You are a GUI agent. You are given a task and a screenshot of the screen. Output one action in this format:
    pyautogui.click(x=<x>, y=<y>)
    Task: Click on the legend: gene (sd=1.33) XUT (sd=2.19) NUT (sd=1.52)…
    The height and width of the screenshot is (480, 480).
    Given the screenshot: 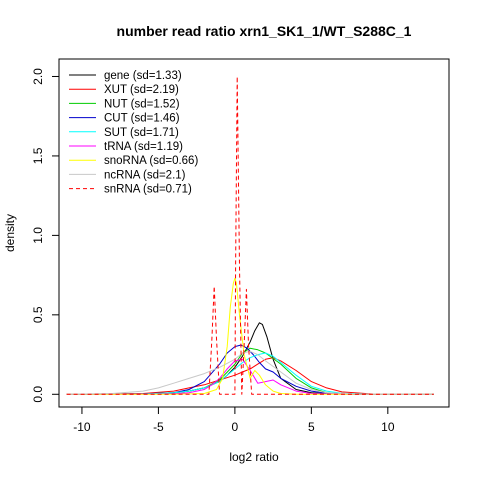 What is the action you would take?
    pyautogui.click(x=133, y=133)
    